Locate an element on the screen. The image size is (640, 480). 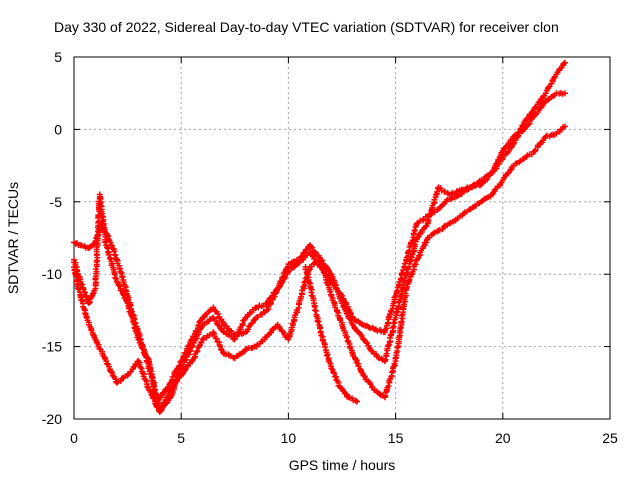
x-axis-label: GPS time / hours is located at coordinates (342, 465).